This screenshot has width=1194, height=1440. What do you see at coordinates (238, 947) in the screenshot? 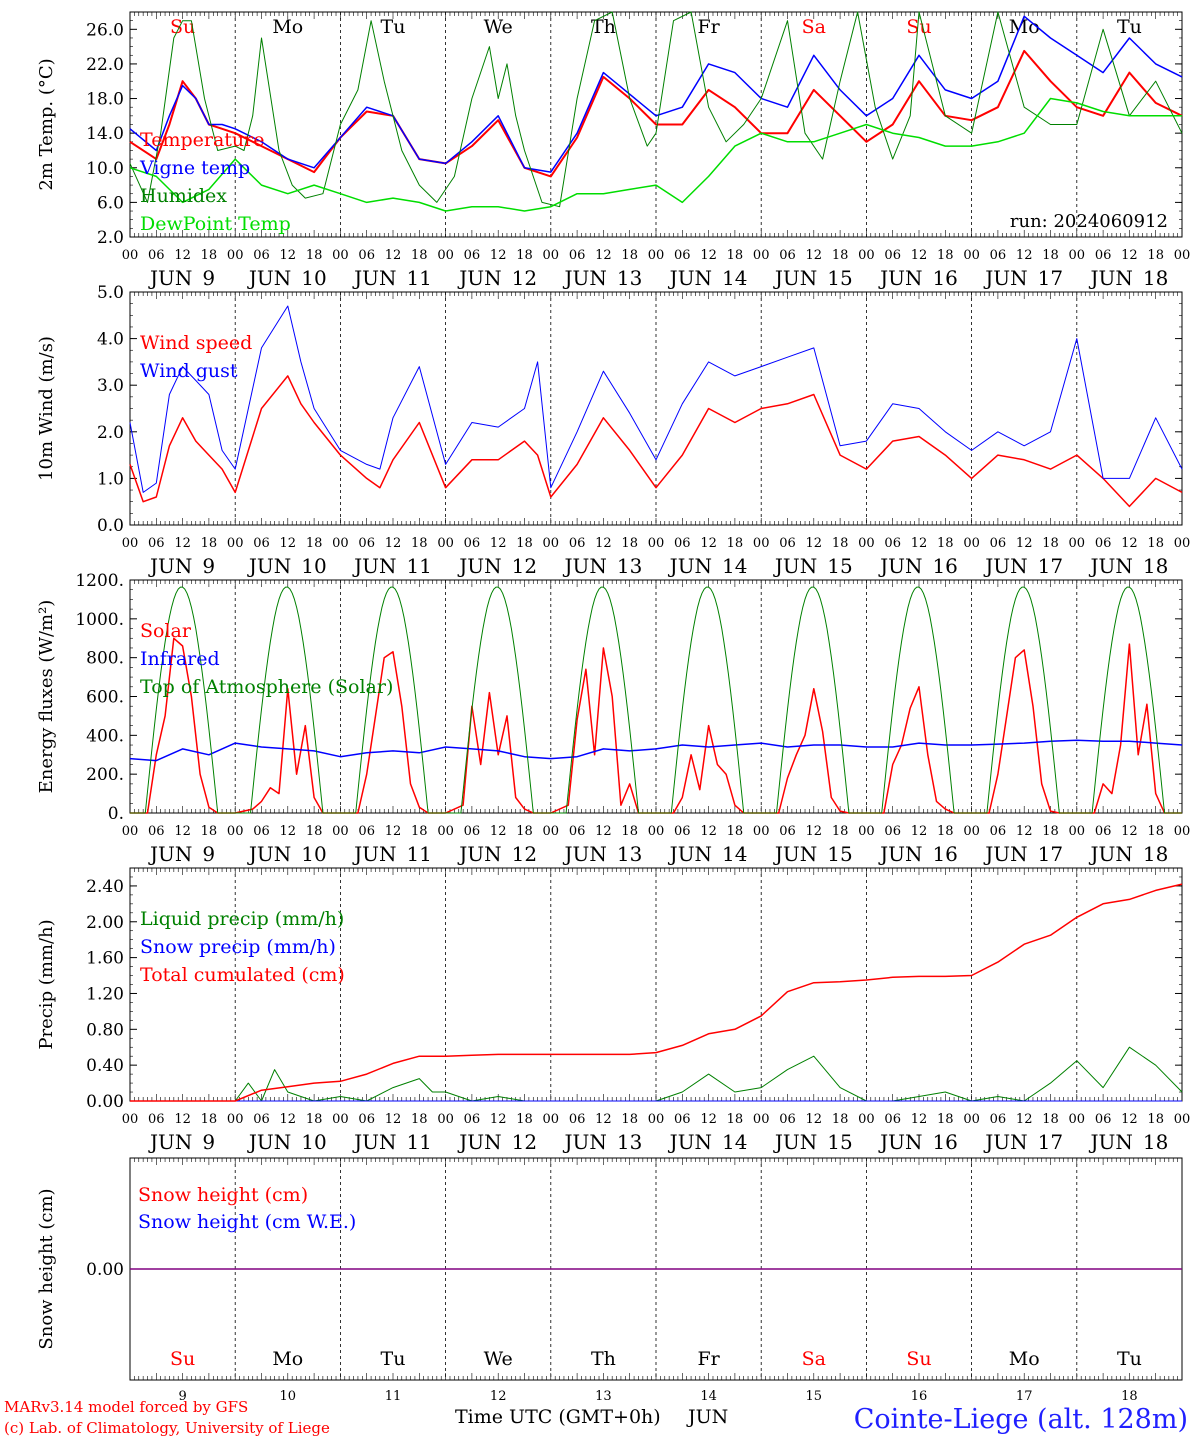
I see `legend-entry: Snow precip (mm/h)` at bounding box center [238, 947].